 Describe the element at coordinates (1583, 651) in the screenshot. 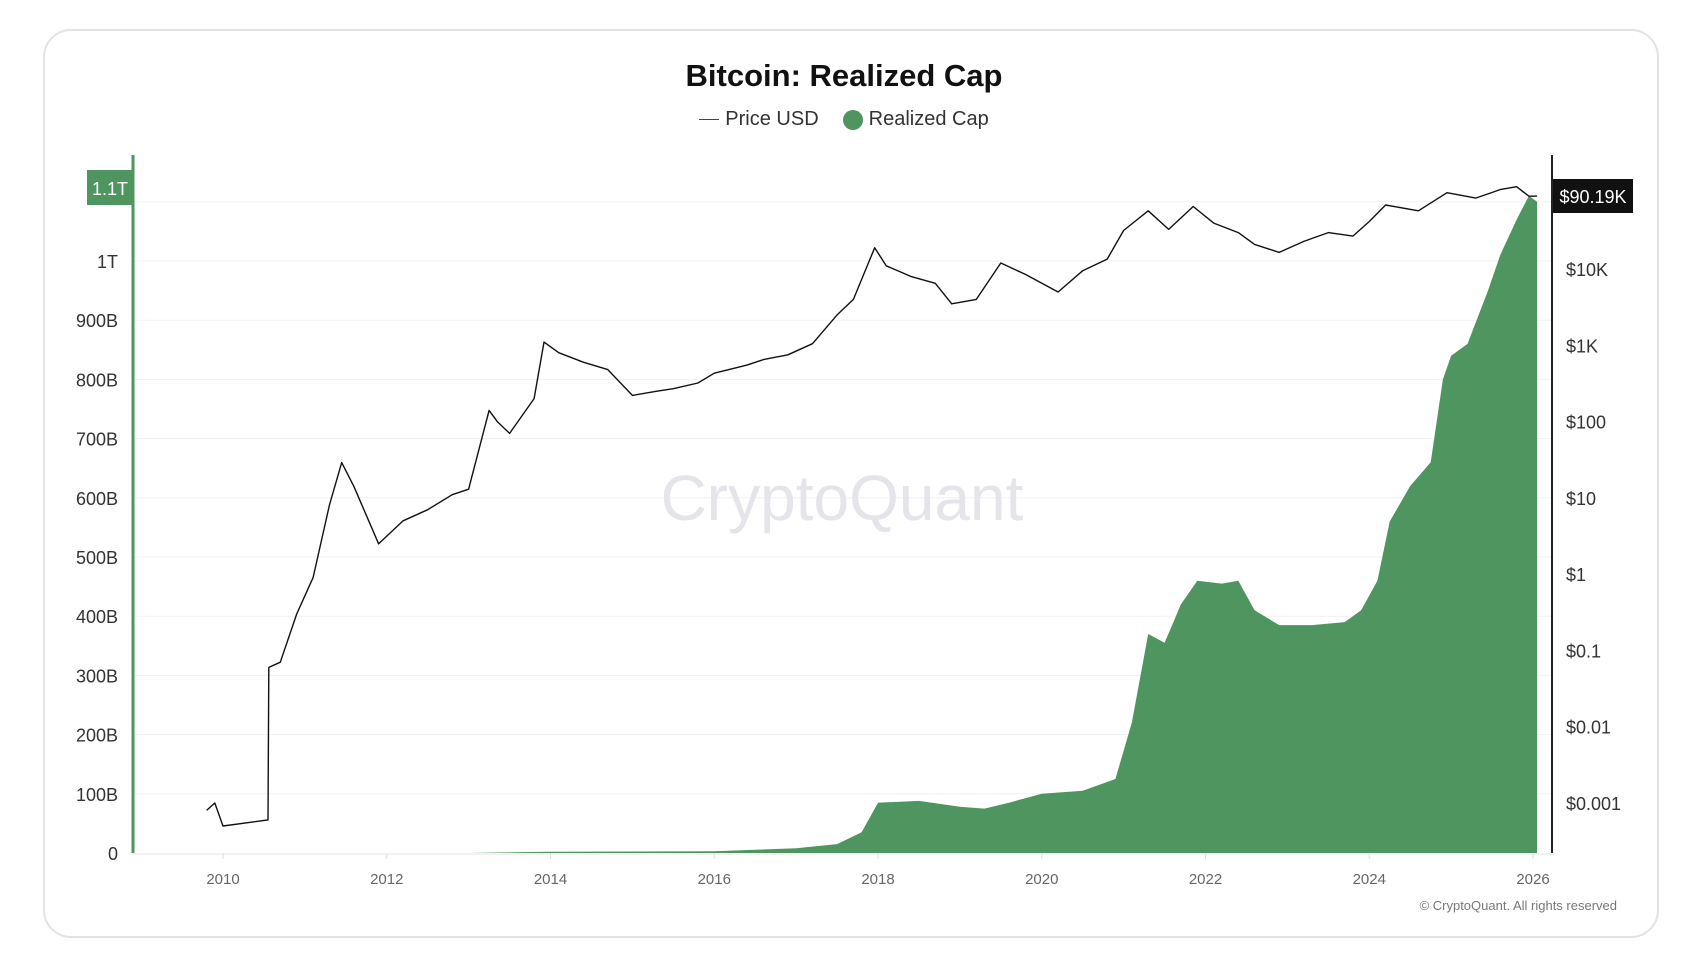

I see `right-axis-tick-label: $0.1` at that location.